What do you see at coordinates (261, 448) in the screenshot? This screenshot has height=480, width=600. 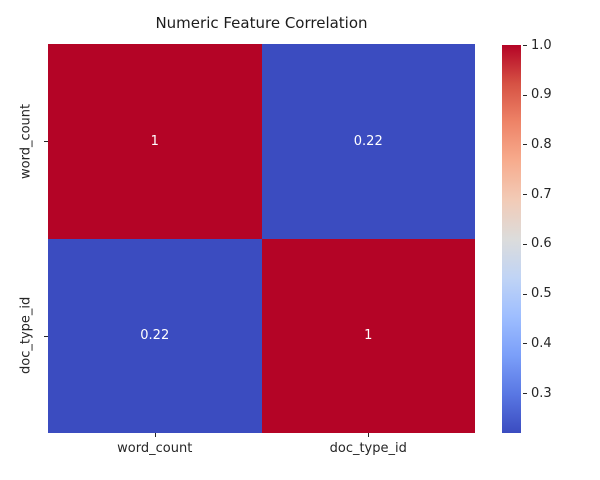 I see `x-axis-labels: word_count doc_type_id` at bounding box center [261, 448].